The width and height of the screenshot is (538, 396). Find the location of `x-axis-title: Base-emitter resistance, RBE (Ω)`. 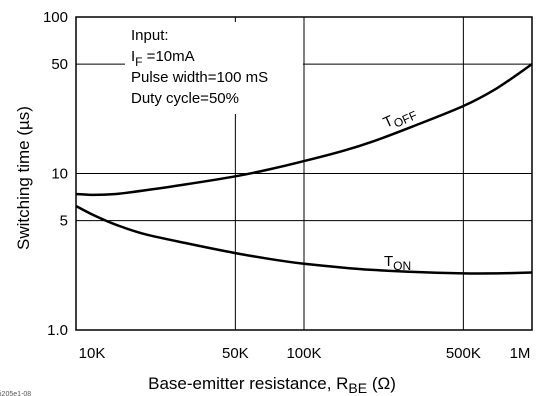

x-axis-title: Base-emitter resistance, RBE (Ω) is located at coordinates (272, 385).